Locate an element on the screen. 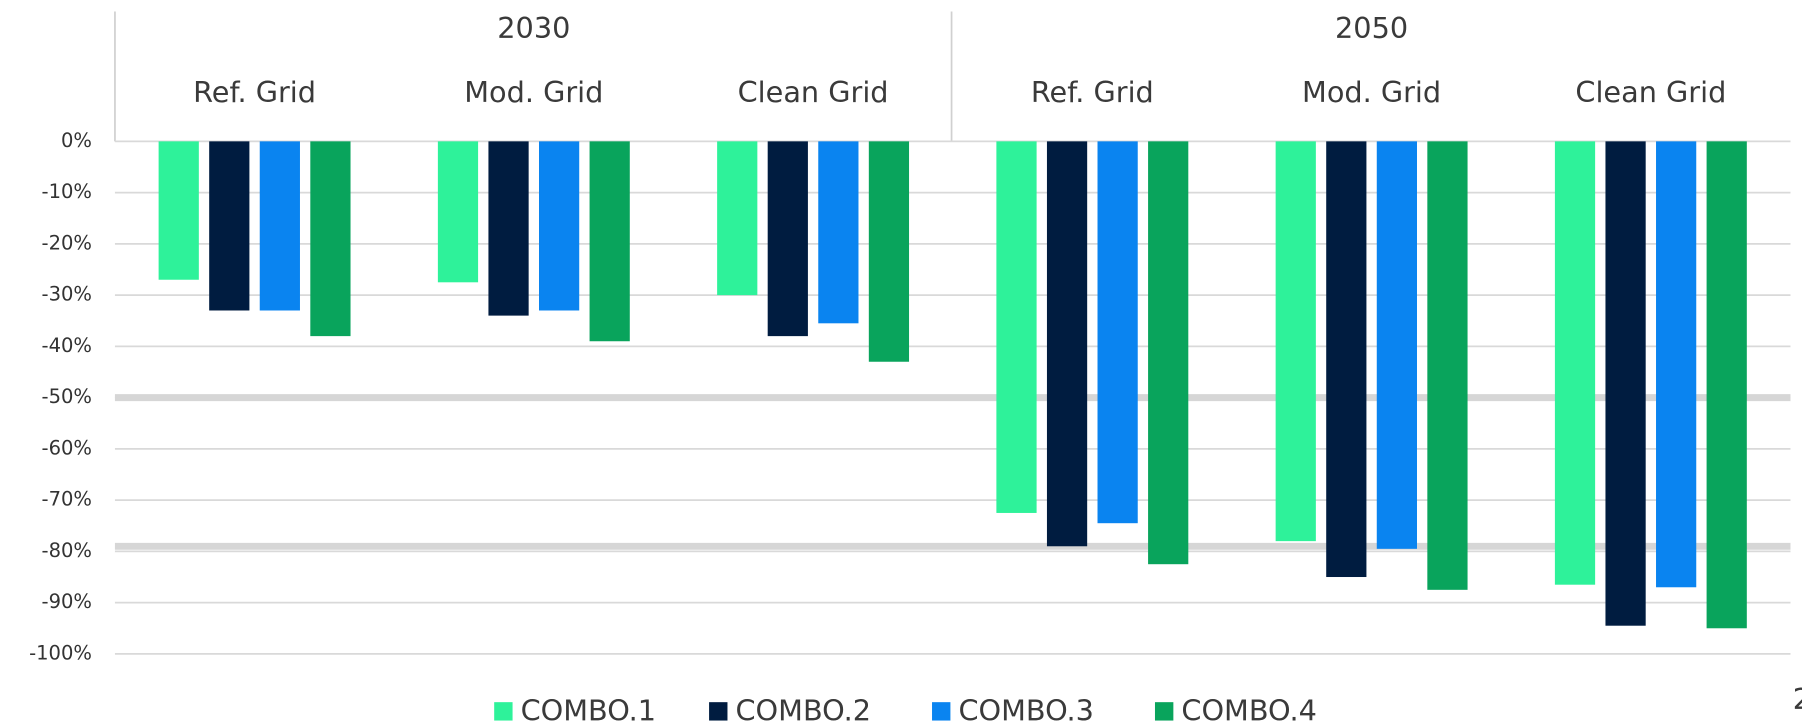 Image resolution: width=1802 pixels, height=724 pixels. y-tick-label: -100% is located at coordinates (60, 652).